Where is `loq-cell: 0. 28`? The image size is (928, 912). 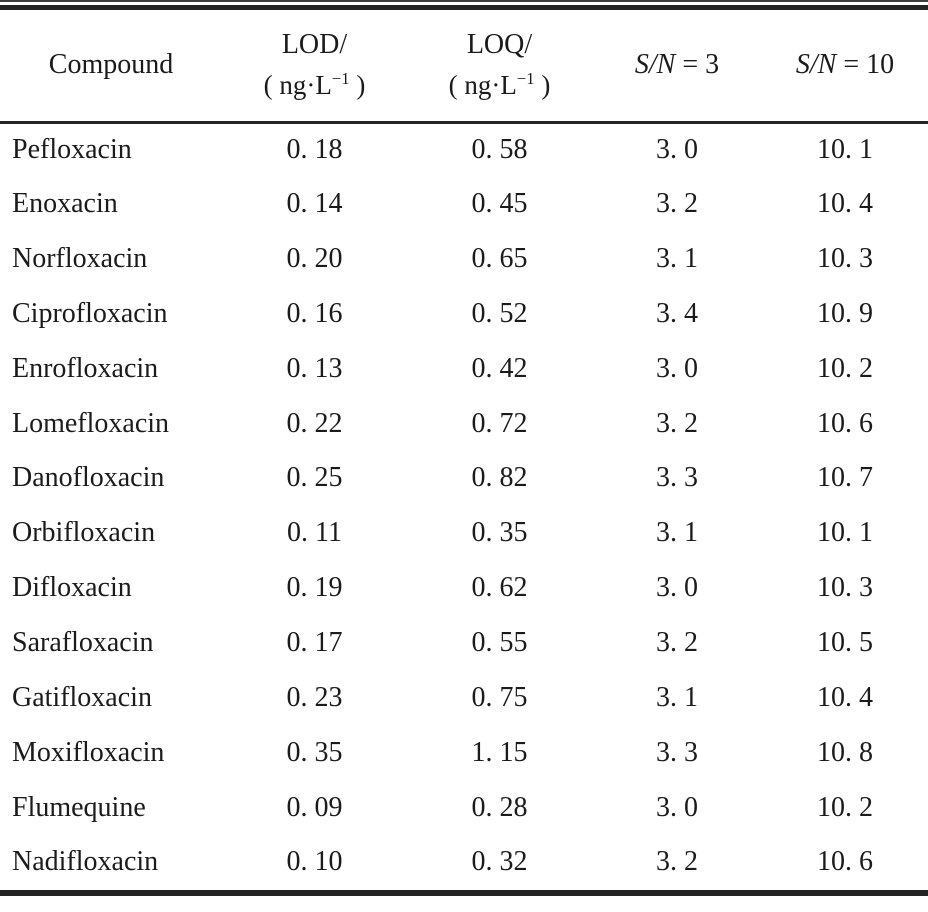 loq-cell: 0. 28 is located at coordinates (499, 807).